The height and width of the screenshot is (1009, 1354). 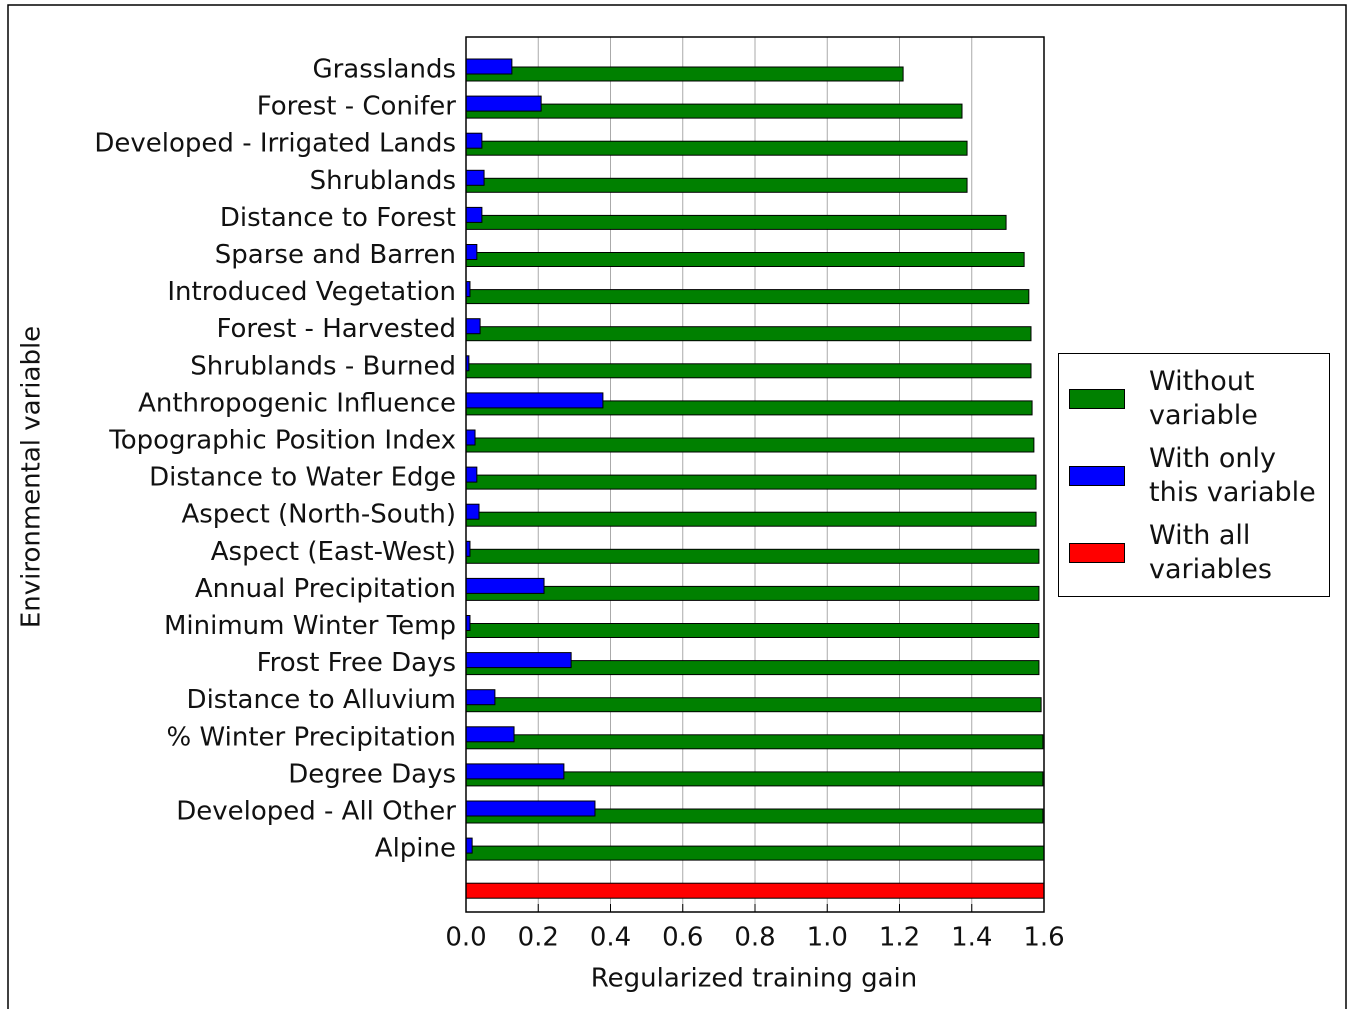 I want to click on x-tick-label: 1.0, so click(x=827, y=938).